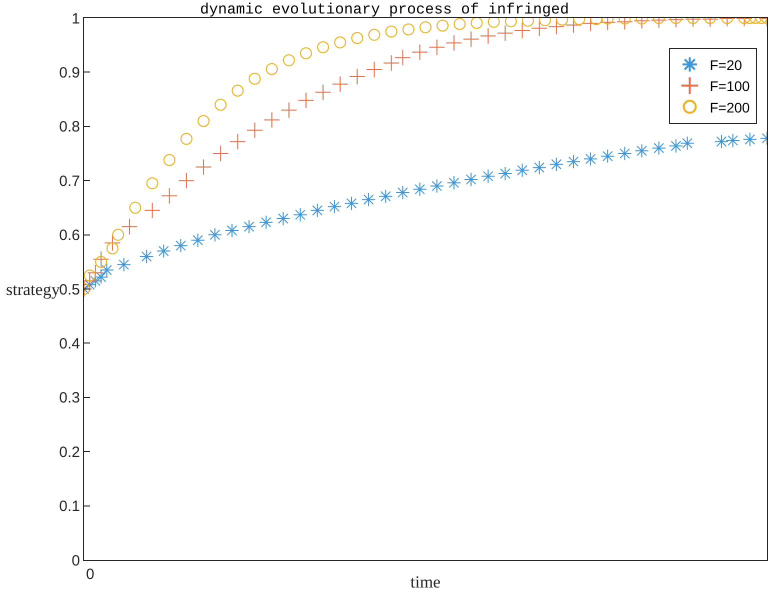  I want to click on y-tick-label: 0.1, so click(69, 507).